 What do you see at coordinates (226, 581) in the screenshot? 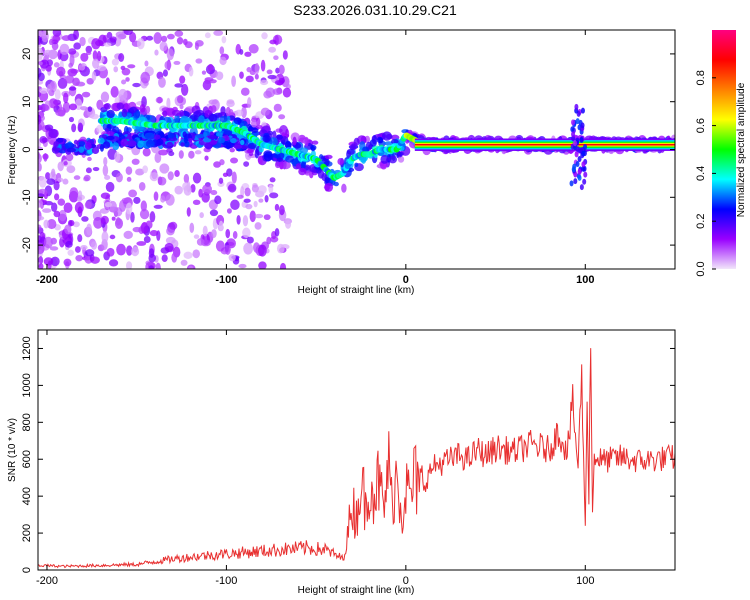
I see `x-tick-label: -100` at bounding box center [226, 581].